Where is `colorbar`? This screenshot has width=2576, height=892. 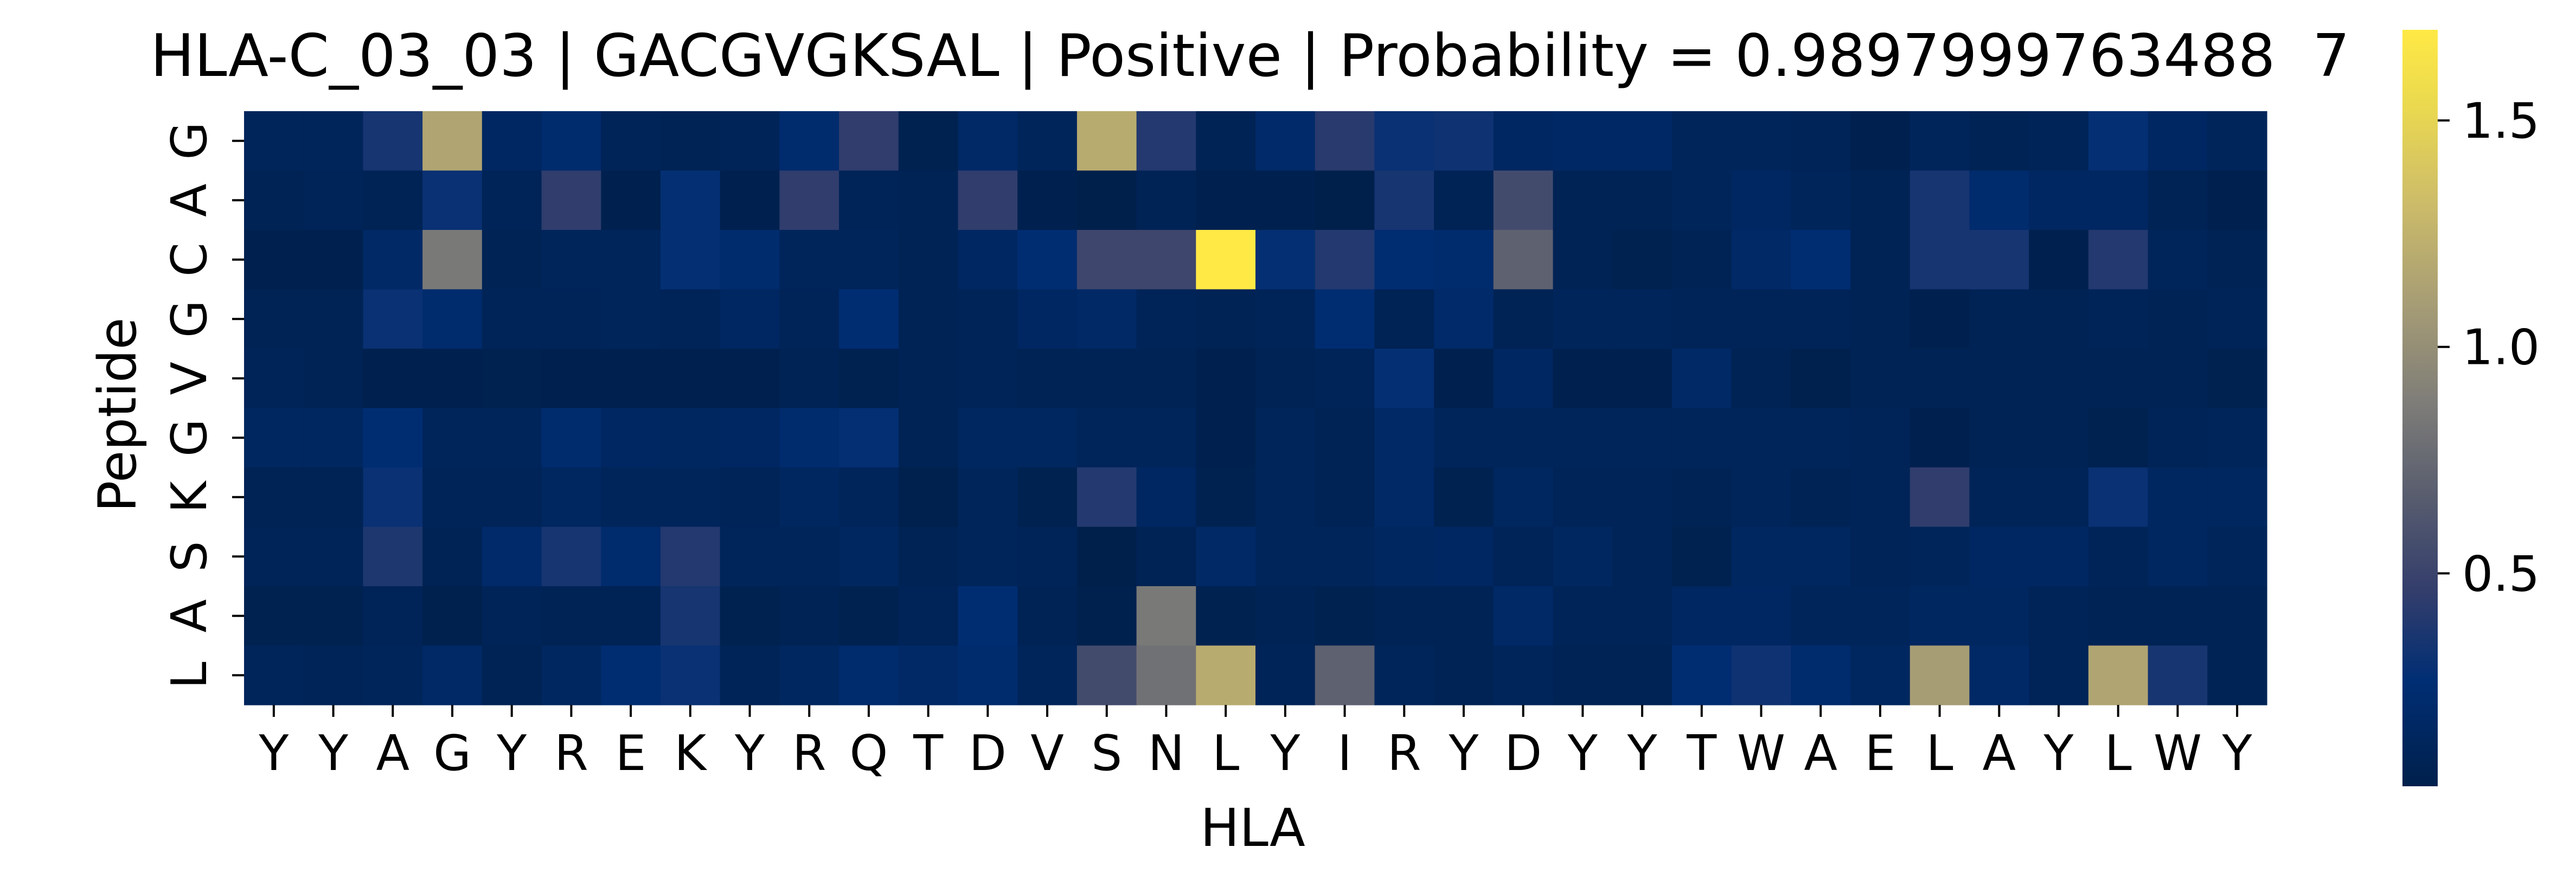
colorbar is located at coordinates (2420, 408).